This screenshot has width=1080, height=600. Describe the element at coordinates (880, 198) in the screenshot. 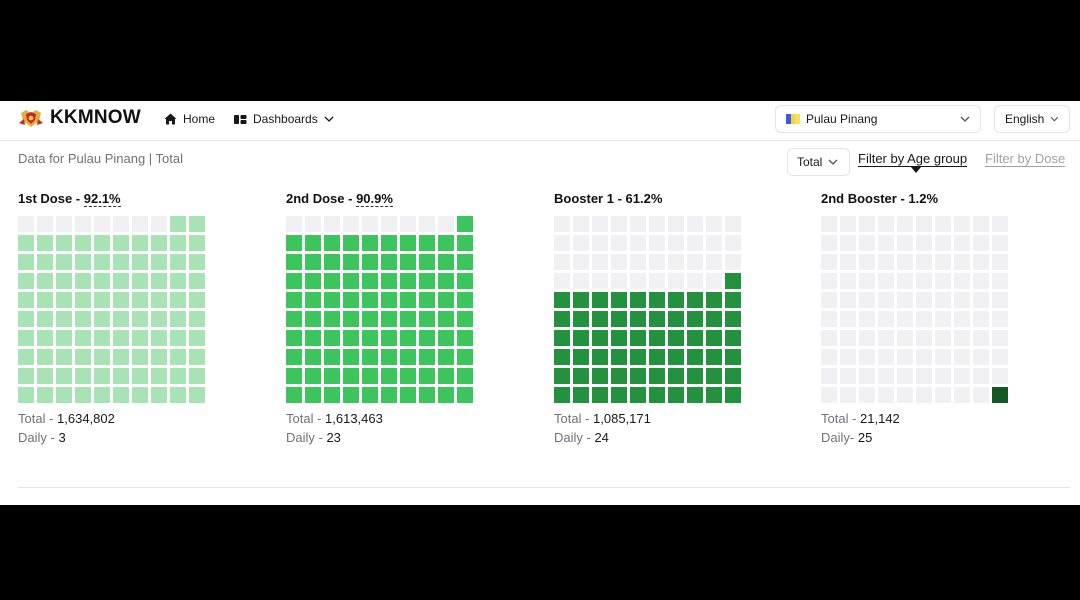

I see `card-title-text: 2nd Booster - 1.2%` at that location.